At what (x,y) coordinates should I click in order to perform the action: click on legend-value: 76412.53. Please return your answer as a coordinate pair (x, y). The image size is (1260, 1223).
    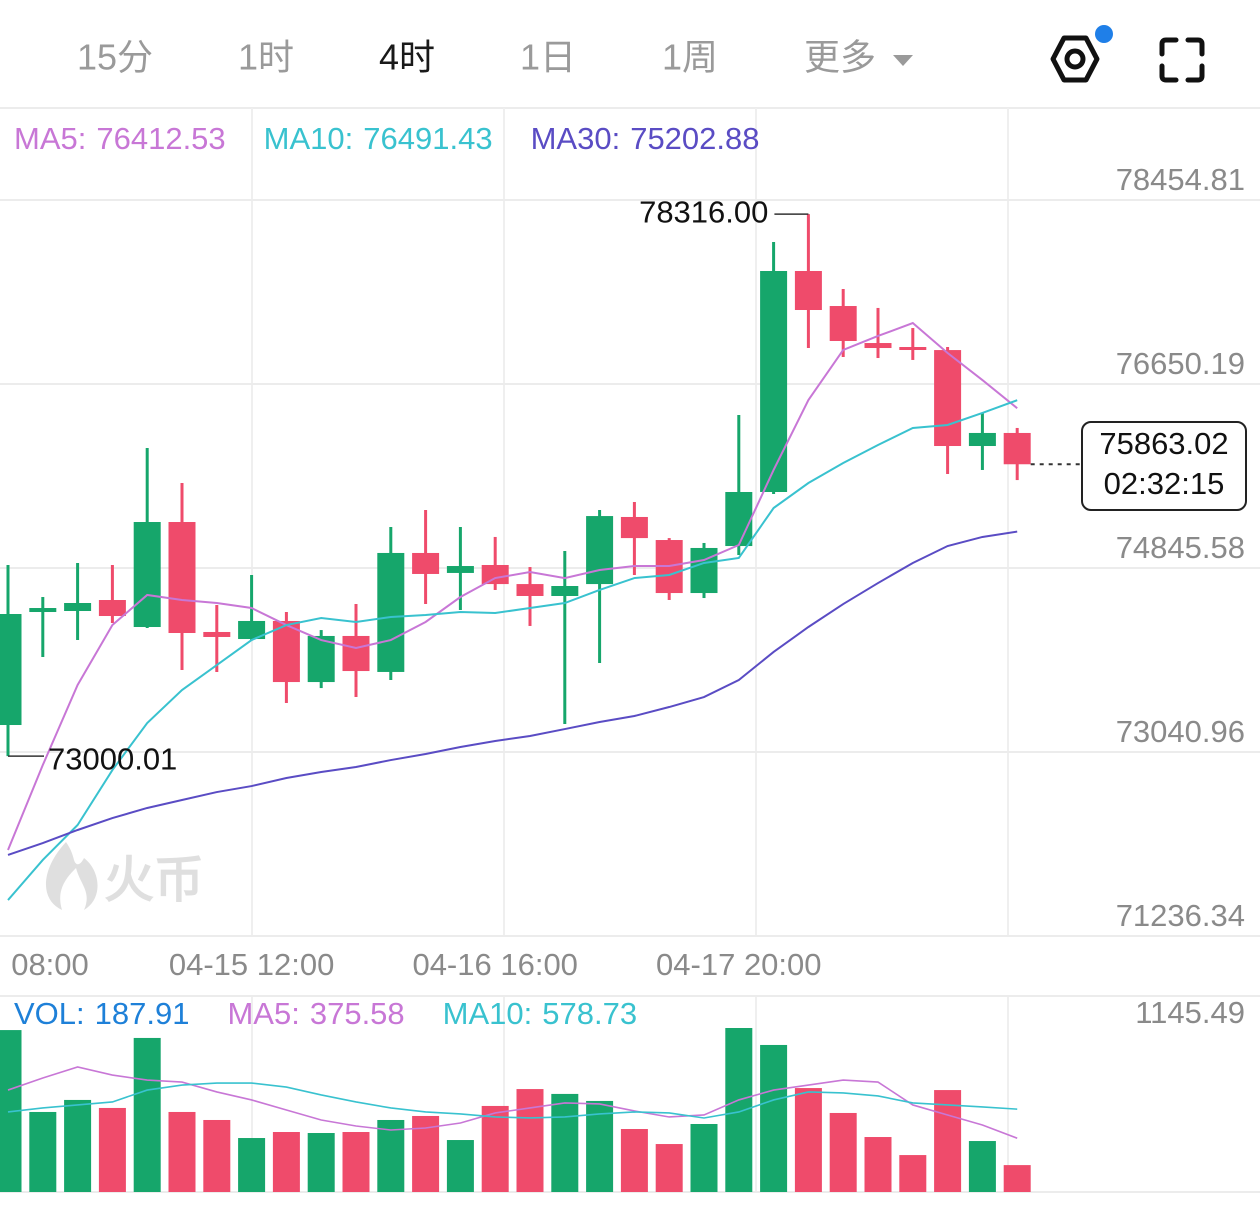
    Looking at the image, I should click on (160, 138).